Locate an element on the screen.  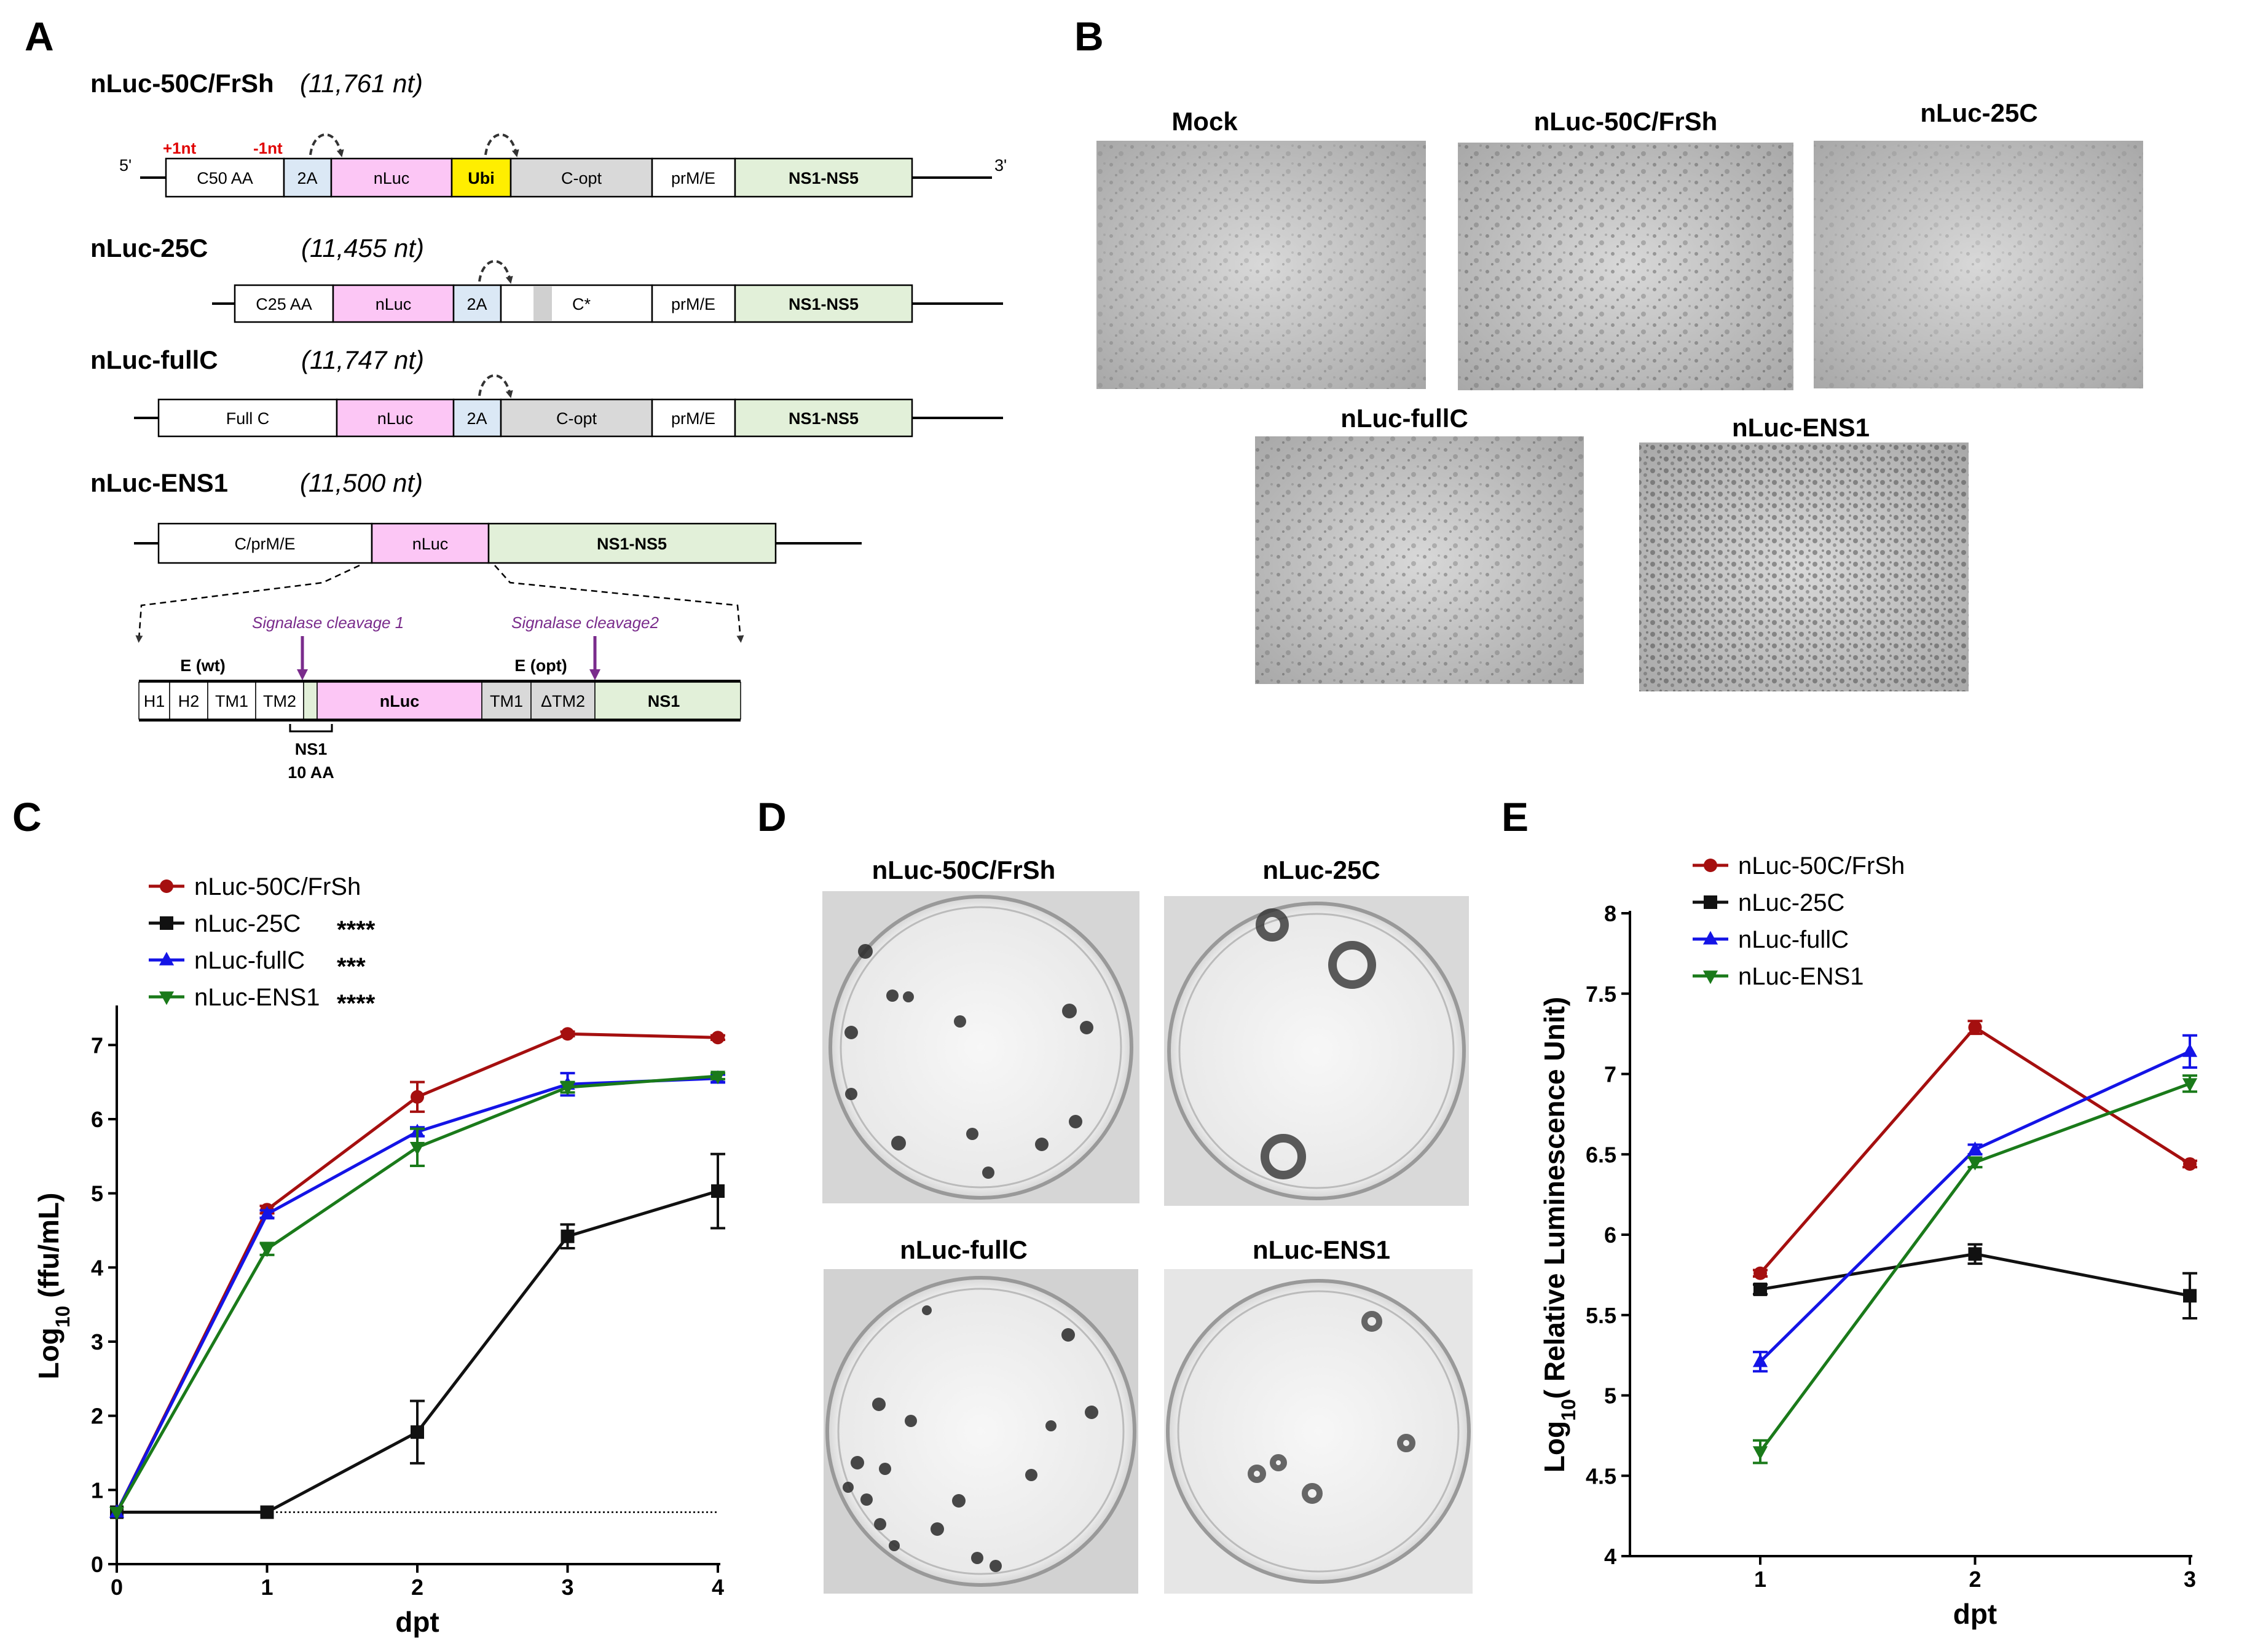
segment-label: C/prM/E is located at coordinates (264, 544).